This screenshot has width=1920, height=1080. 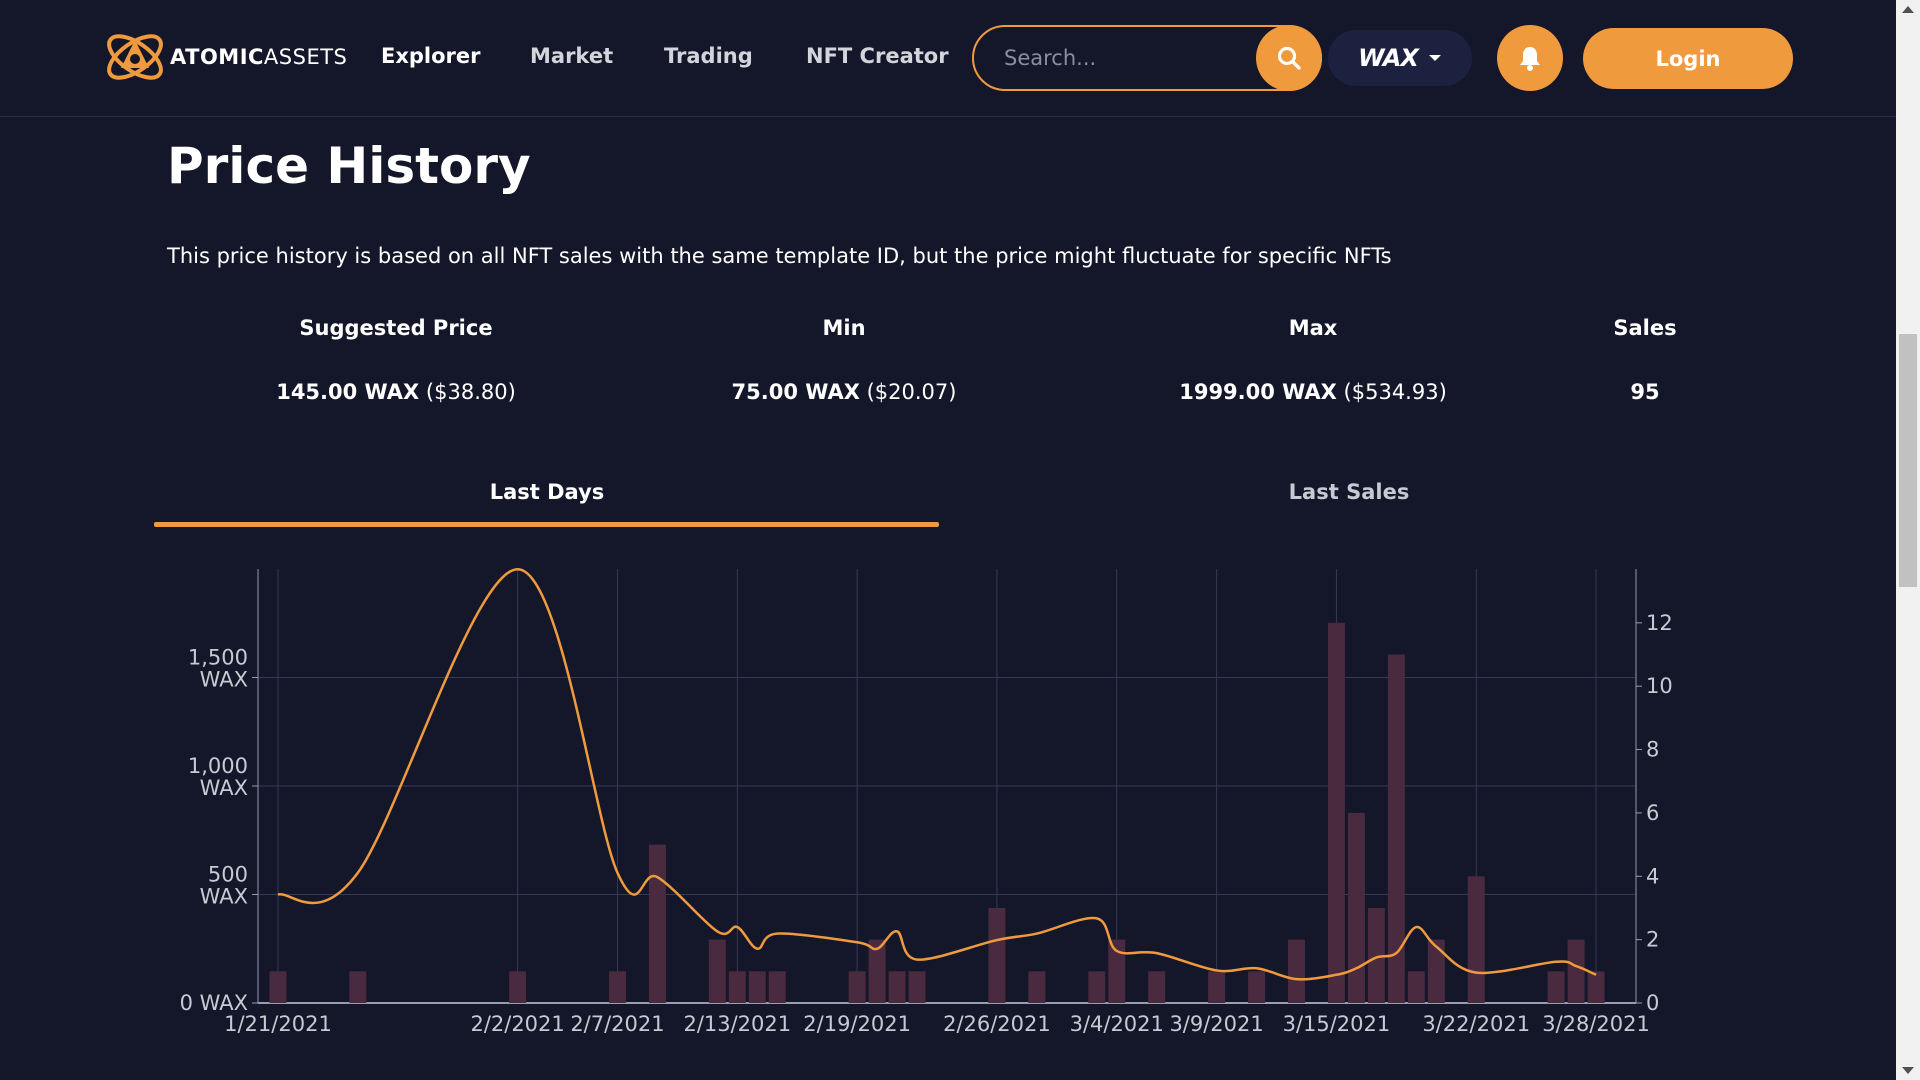 What do you see at coordinates (1908, 9) in the screenshot?
I see `scroll-up-arrow-icon` at bounding box center [1908, 9].